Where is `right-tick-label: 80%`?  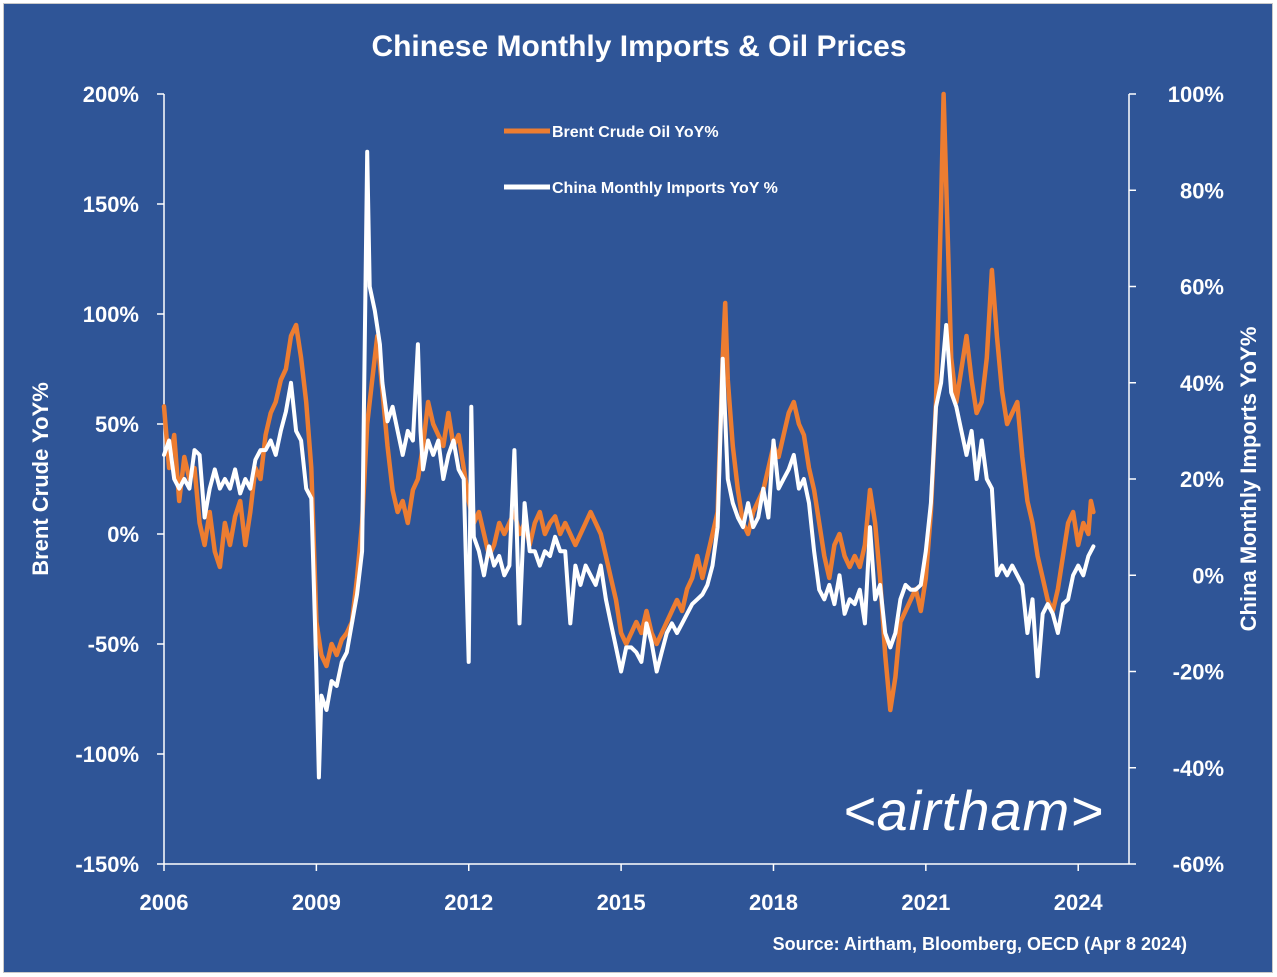 right-tick-label: 80% is located at coordinates (1202, 190).